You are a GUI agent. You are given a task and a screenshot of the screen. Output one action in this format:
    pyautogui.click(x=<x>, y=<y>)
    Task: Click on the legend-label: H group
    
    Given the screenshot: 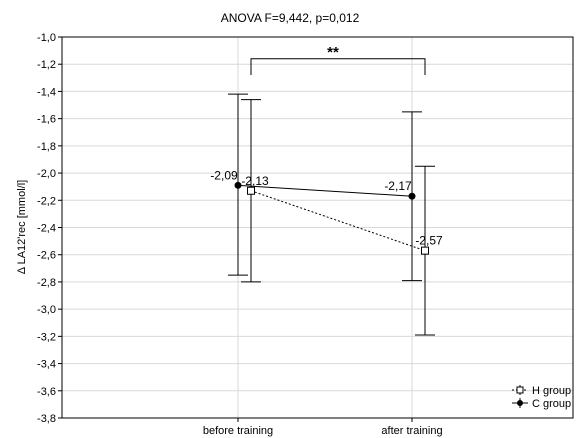 What is the action you would take?
    pyautogui.click(x=551, y=391)
    